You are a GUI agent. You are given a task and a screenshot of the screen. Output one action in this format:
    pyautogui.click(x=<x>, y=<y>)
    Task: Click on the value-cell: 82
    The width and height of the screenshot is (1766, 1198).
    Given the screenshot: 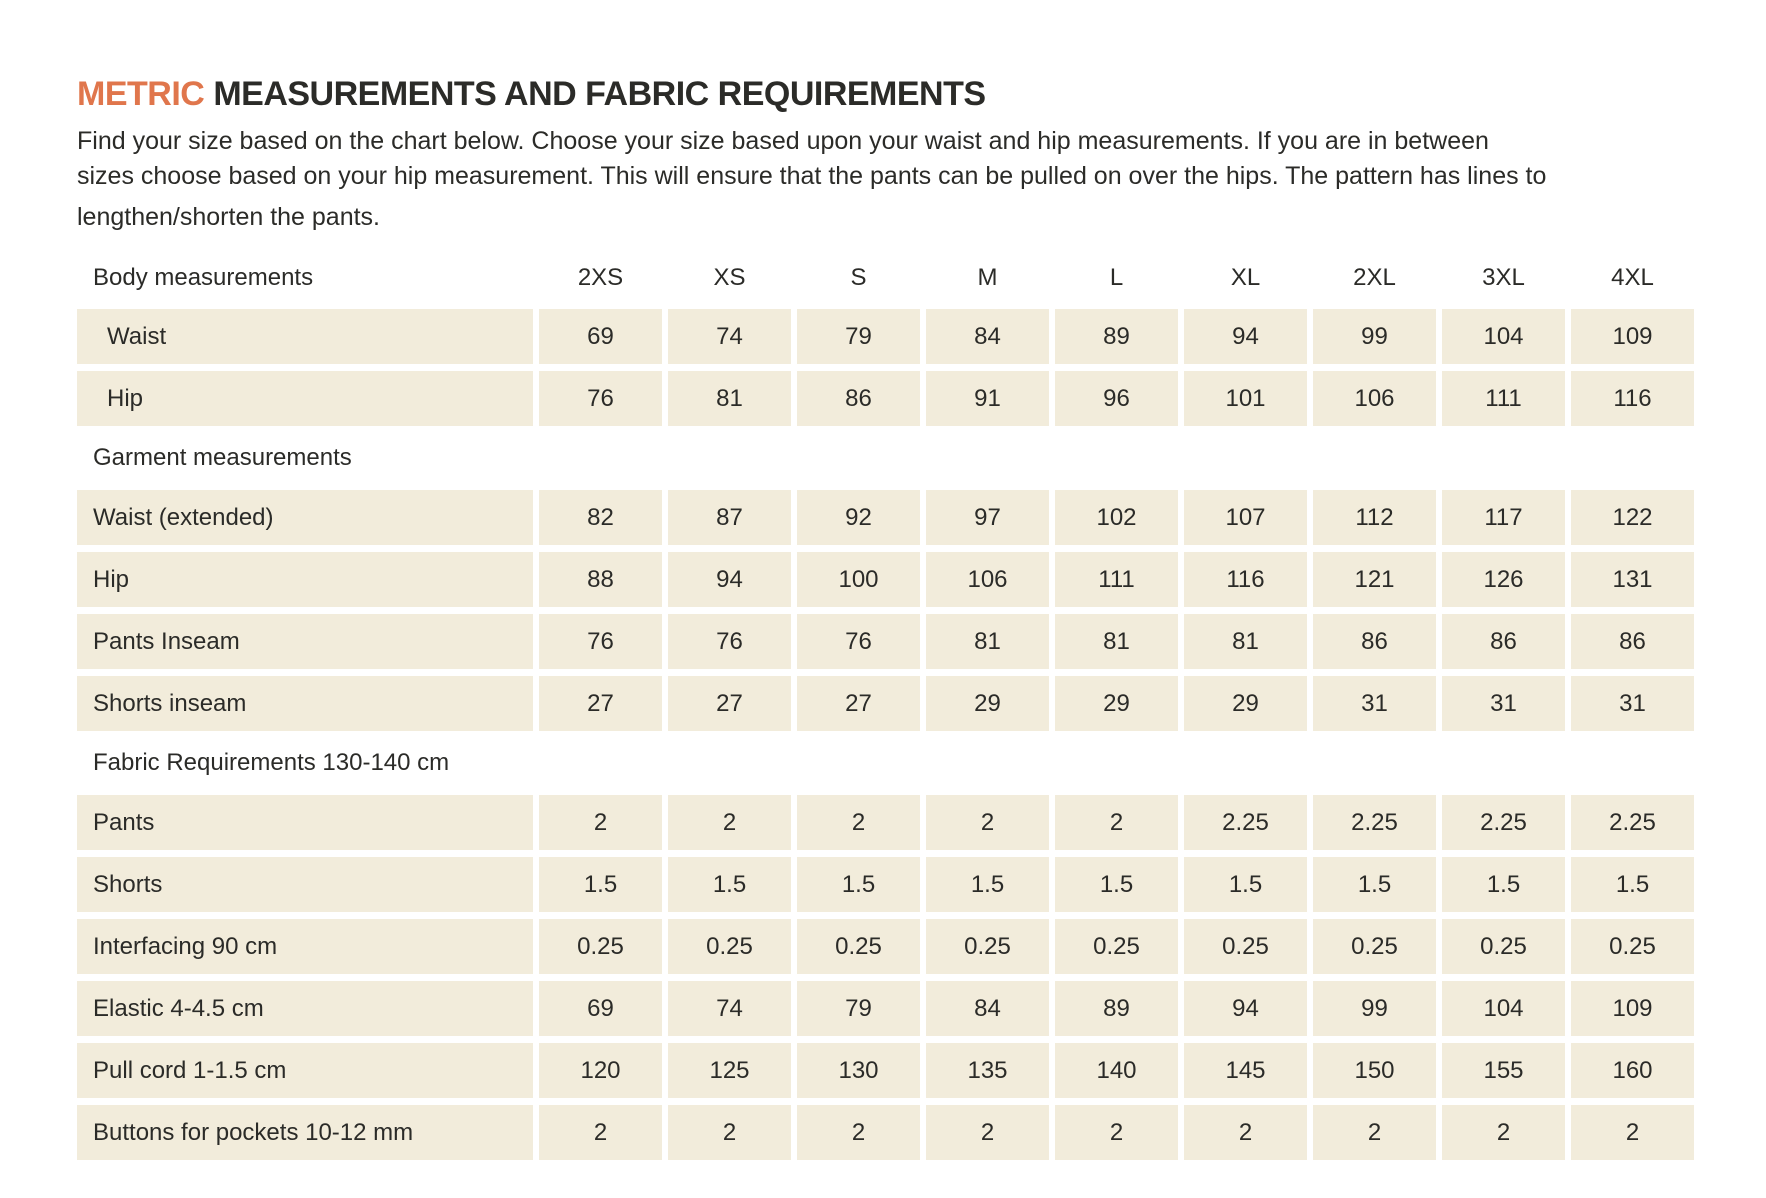 What is the action you would take?
    pyautogui.click(x=600, y=517)
    